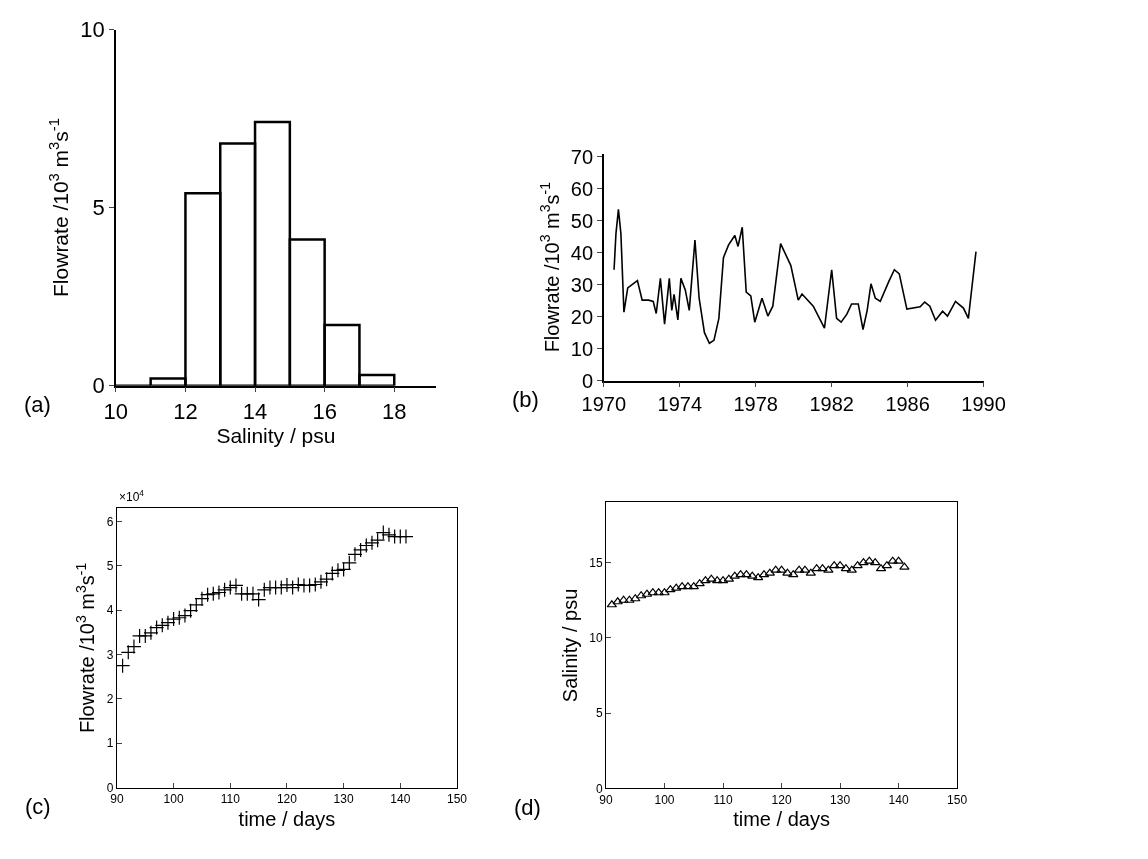 The width and height of the screenshot is (1148, 859). What do you see at coordinates (569, 645) in the screenshot?
I see `y-axis-title: Salinity / psu` at bounding box center [569, 645].